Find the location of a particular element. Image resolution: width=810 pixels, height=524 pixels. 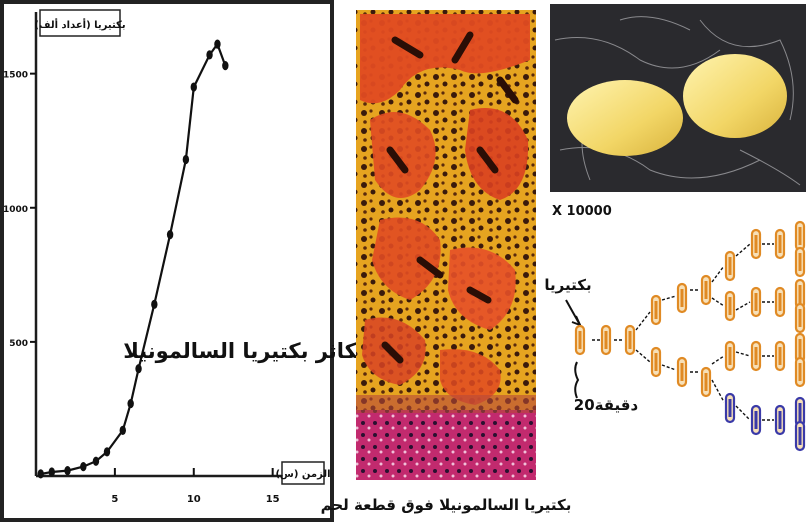

division-arrows is located at coordinates (683, 332).